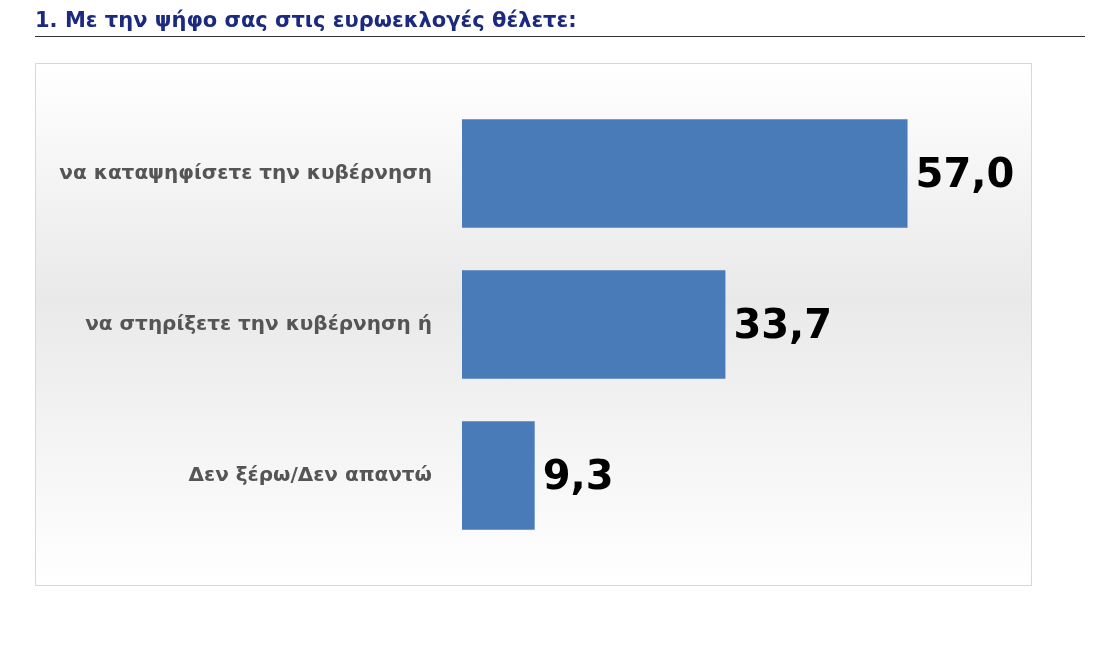 The height and width of the screenshot is (645, 1106). What do you see at coordinates (310, 473) in the screenshot?
I see `y-tick-label: Δεν ξέρω/Δεν απαντώ` at bounding box center [310, 473].